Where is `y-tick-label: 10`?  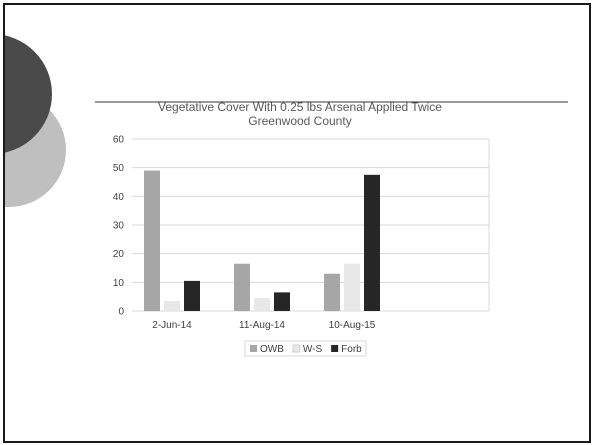 y-tick-label: 10 is located at coordinates (119, 283).